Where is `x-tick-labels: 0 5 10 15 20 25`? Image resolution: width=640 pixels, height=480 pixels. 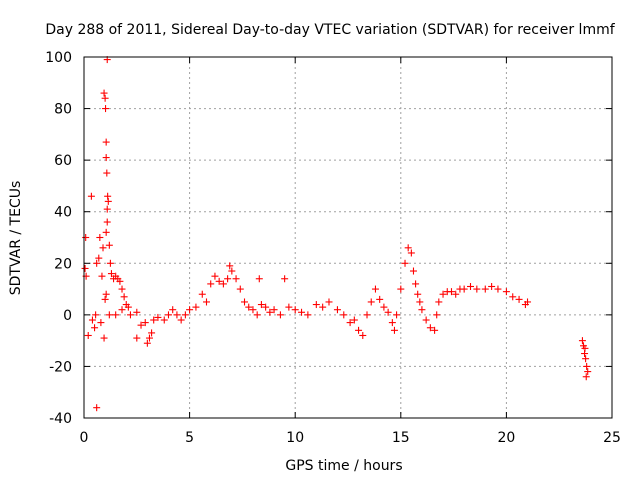
x-tick-labels: 0 5 10 15 20 25 is located at coordinates (350, 438).